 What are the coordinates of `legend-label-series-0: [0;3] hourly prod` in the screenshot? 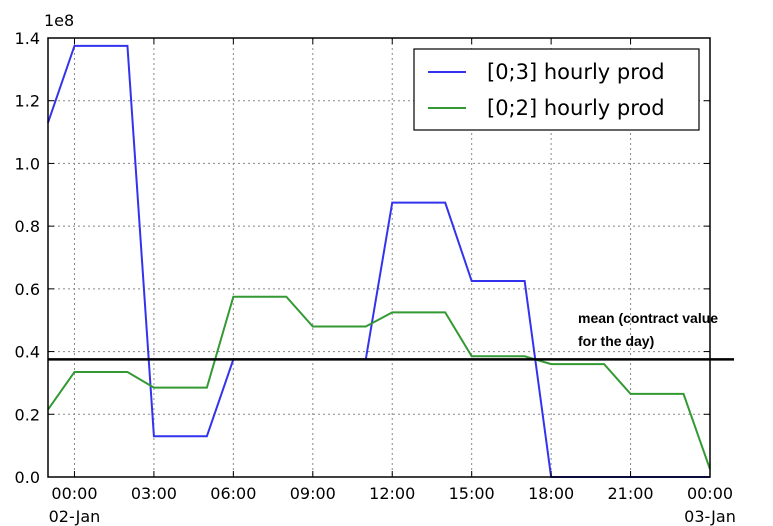 It's located at (576, 72).